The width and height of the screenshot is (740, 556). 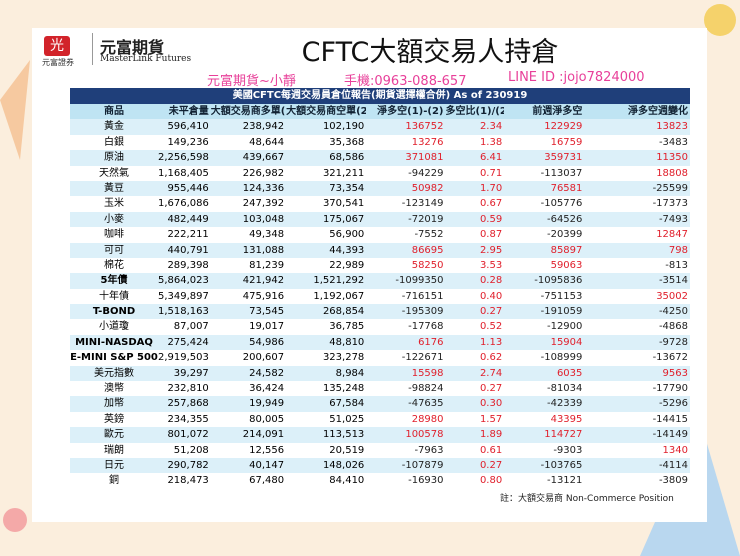 What do you see at coordinates (673, 219) in the screenshot?
I see `cell: -7493` at bounding box center [673, 219].